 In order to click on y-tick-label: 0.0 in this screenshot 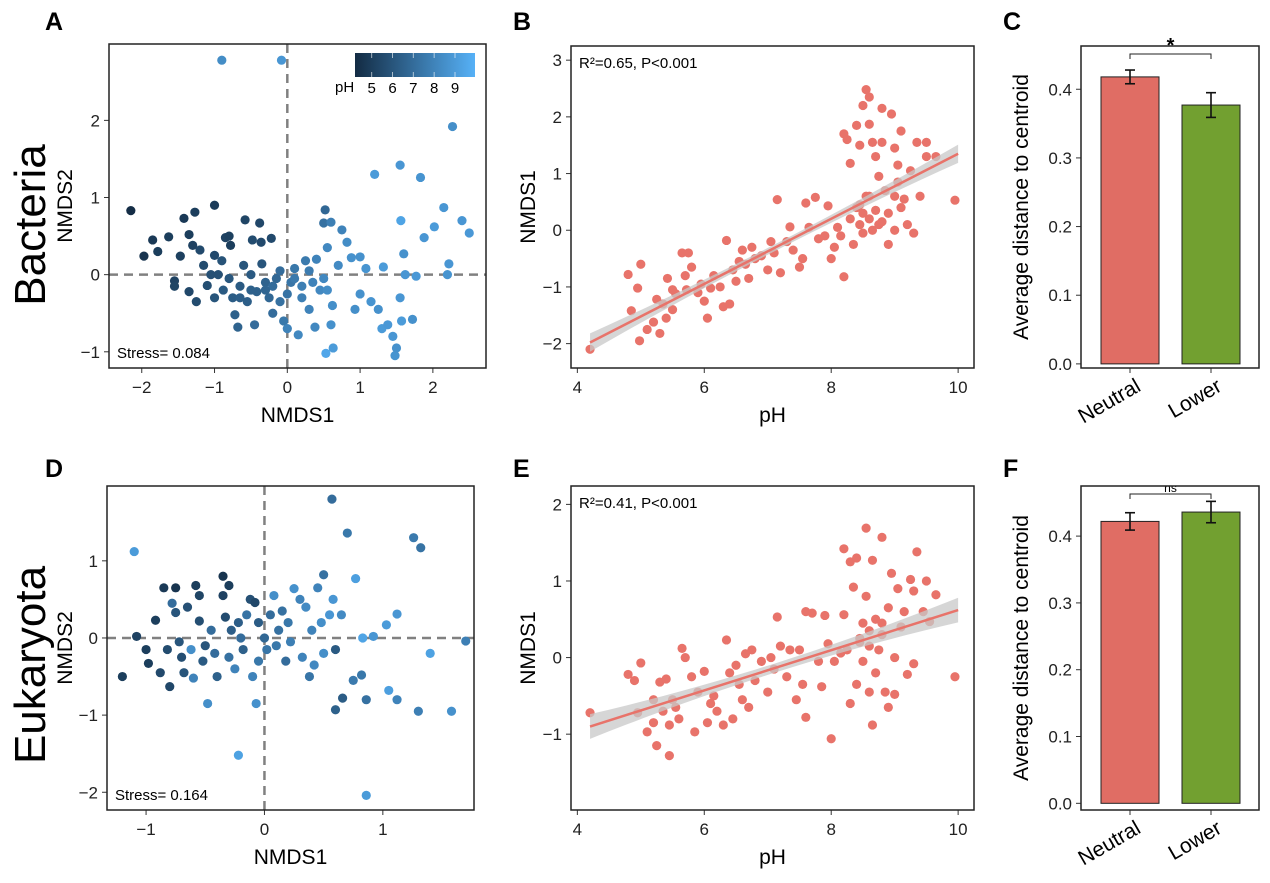, I will do `click(1060, 803)`.